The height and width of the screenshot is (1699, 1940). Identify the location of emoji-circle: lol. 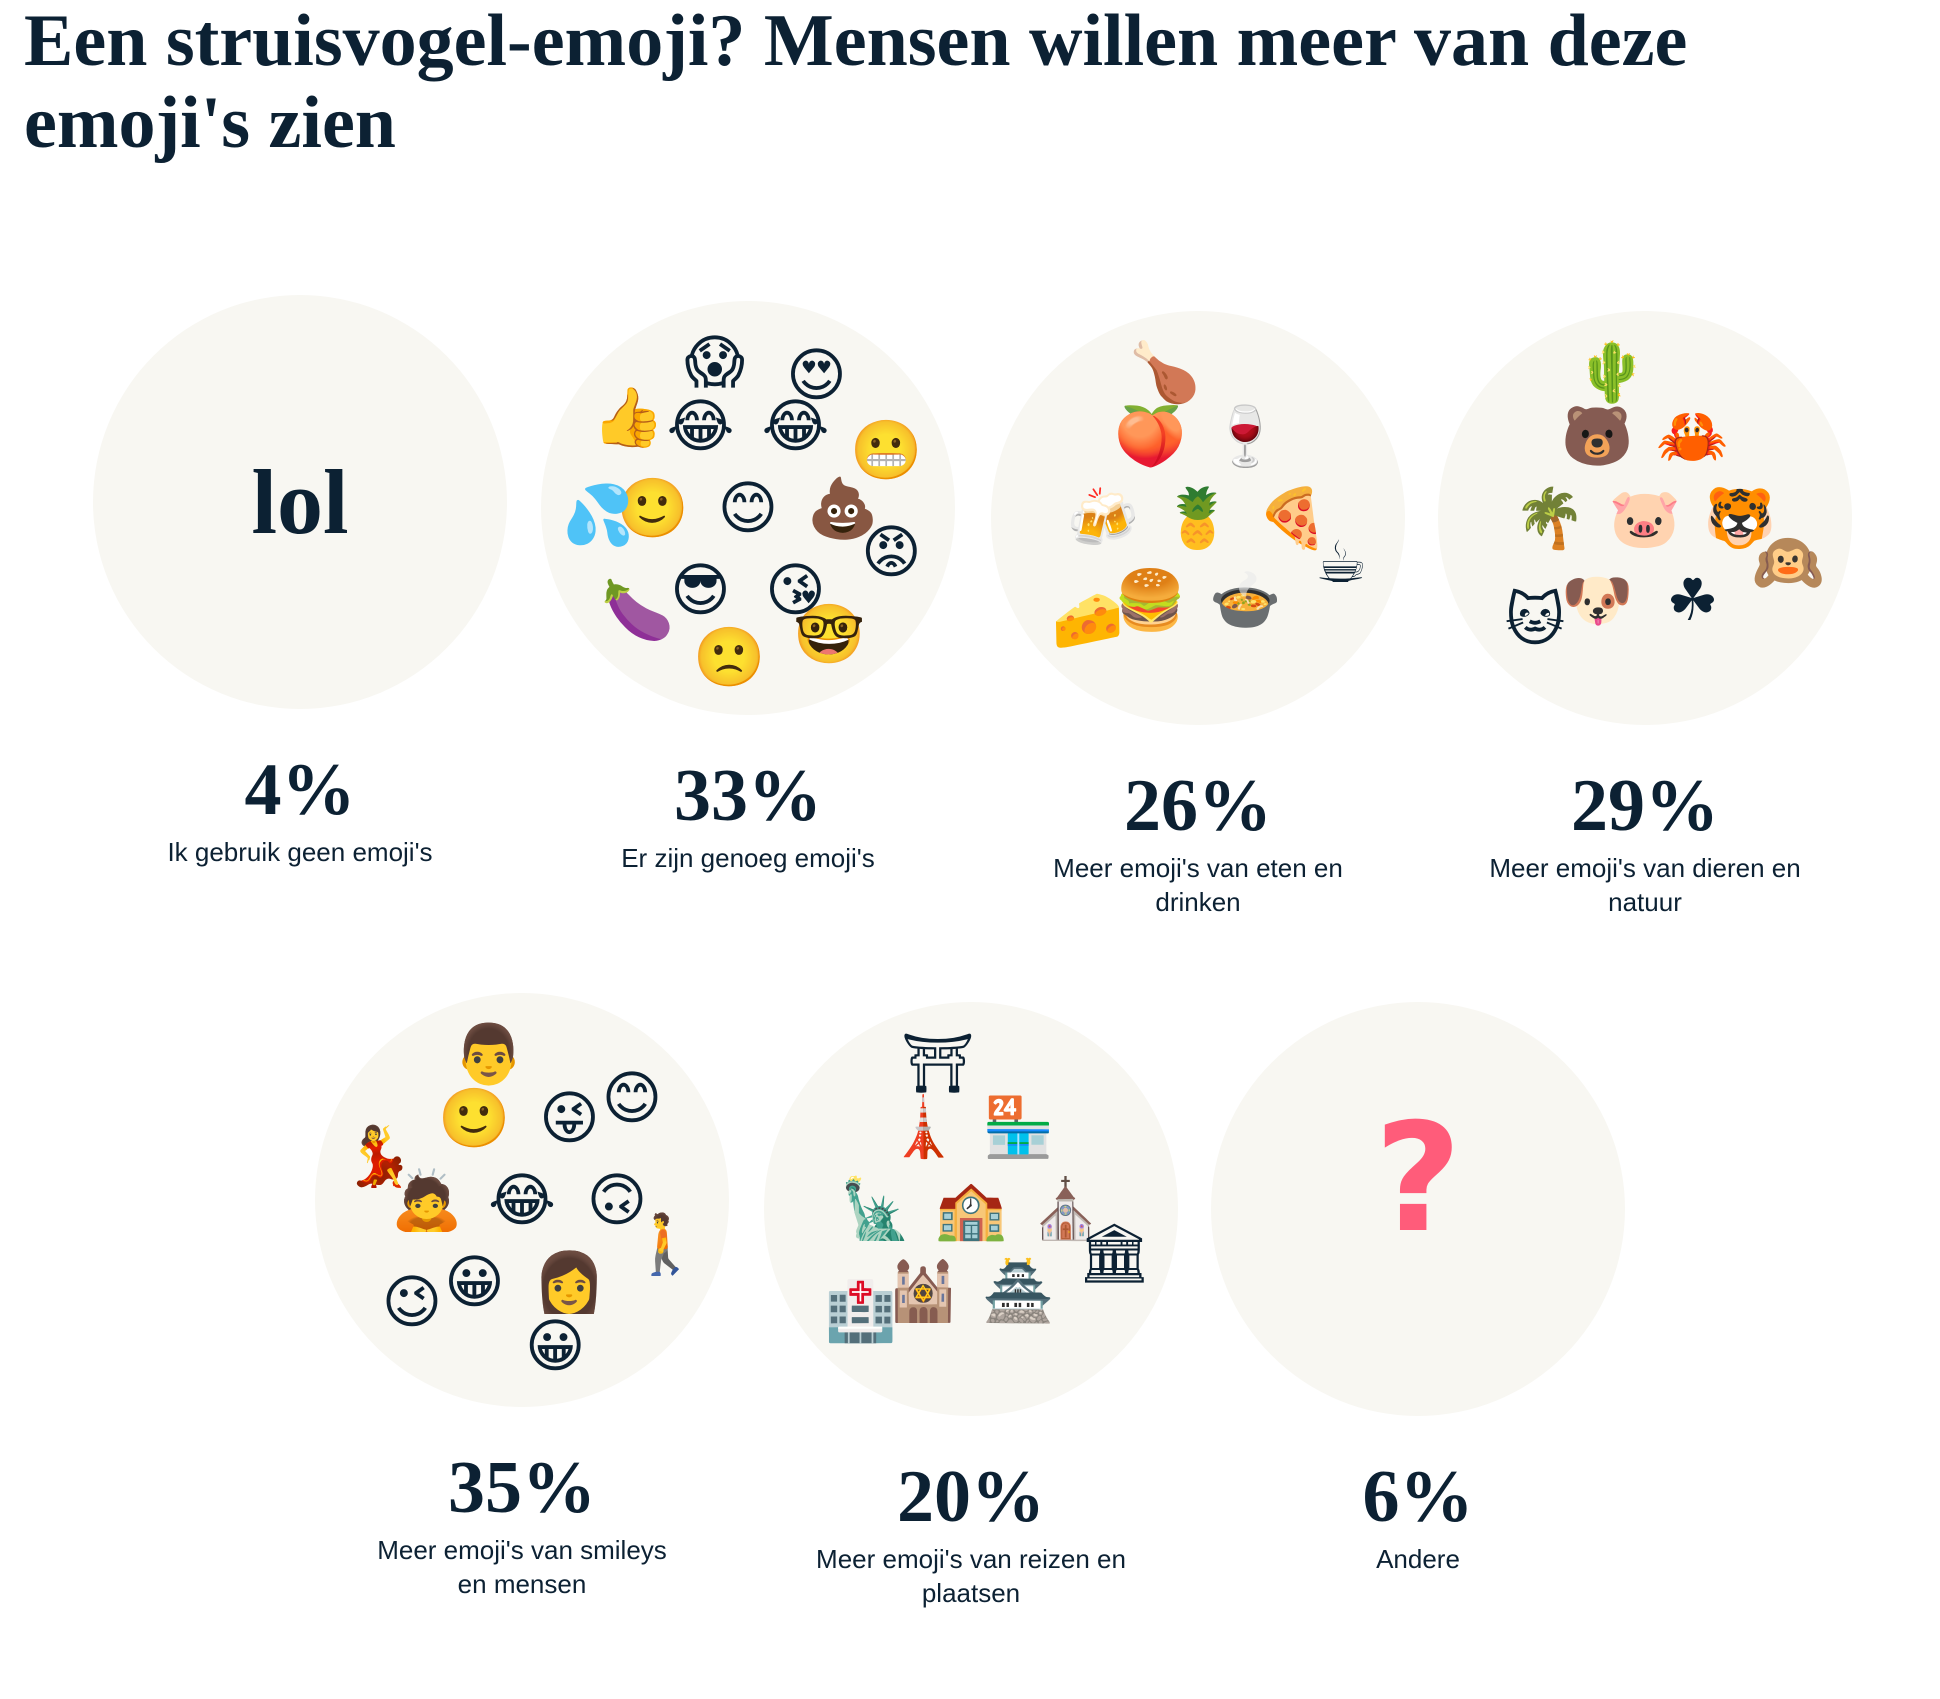
(300, 502).